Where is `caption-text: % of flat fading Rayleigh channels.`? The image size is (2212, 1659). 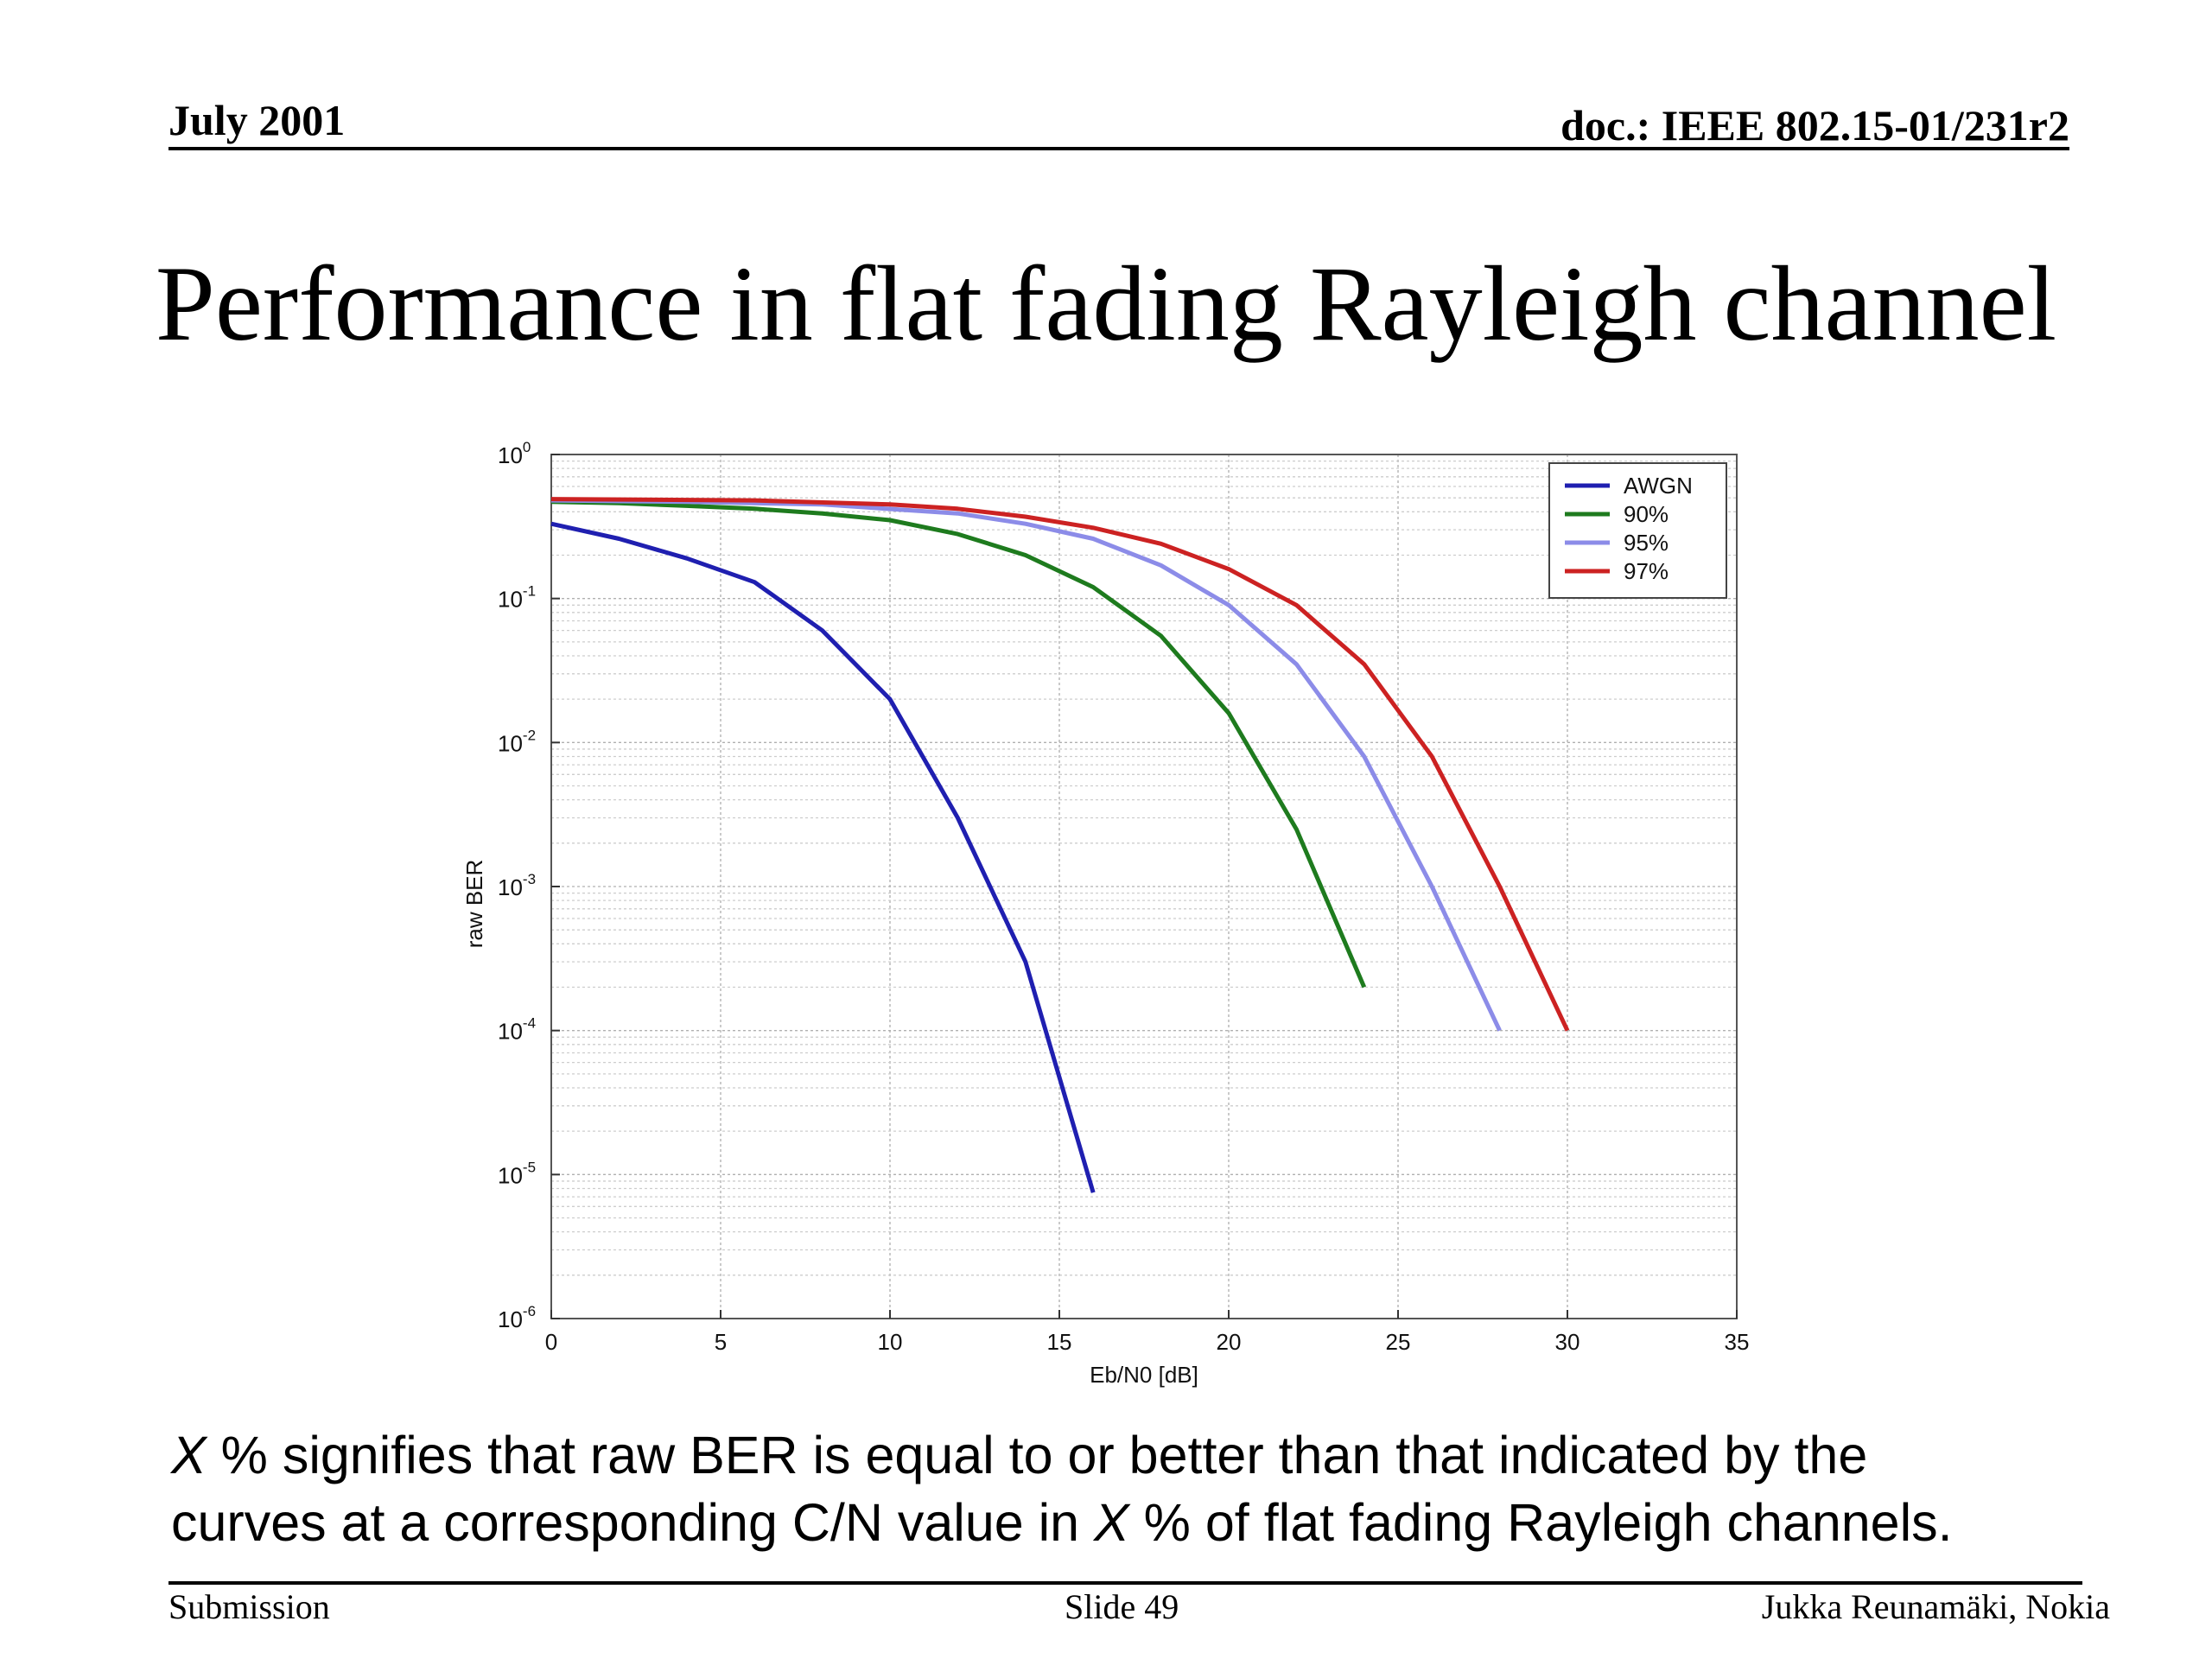
caption-text: % of flat fading Rayleigh channels. is located at coordinates (1540, 1522).